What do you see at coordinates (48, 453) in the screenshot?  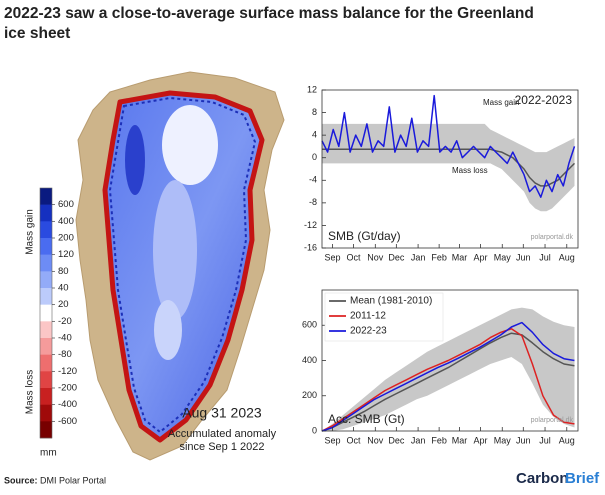 I see `legend-unit: mm` at bounding box center [48, 453].